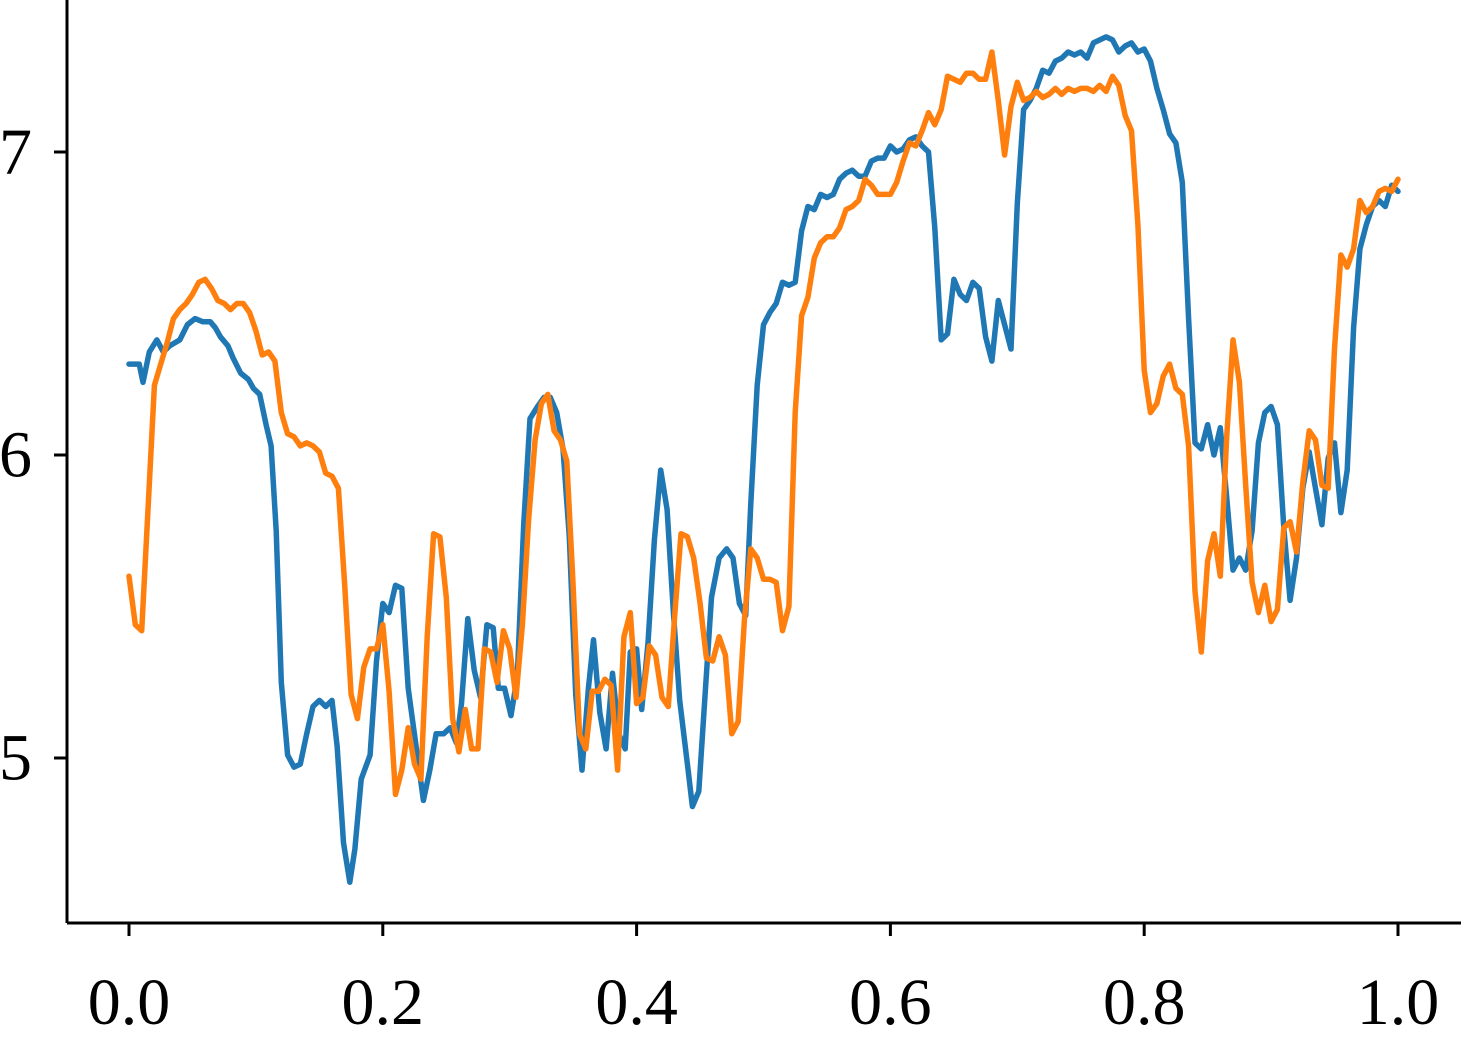  Describe the element at coordinates (764, 981) in the screenshot. I see `x-axis-ticks: 0.0 0.2 0.4 0.6 0.8 1.0` at that location.